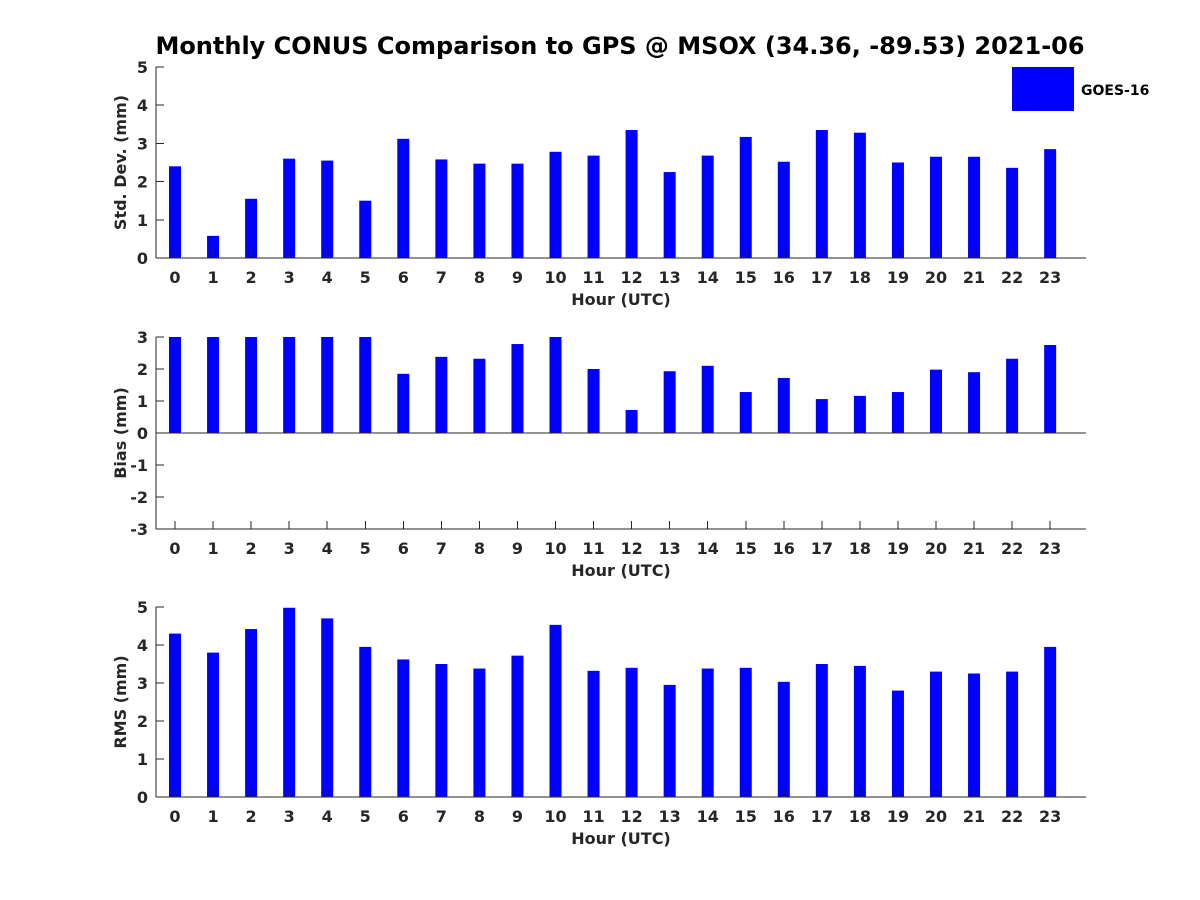 The image size is (1200, 900). What do you see at coordinates (631, 548) in the screenshot?
I see `bias-x-tick-label: 12` at bounding box center [631, 548].